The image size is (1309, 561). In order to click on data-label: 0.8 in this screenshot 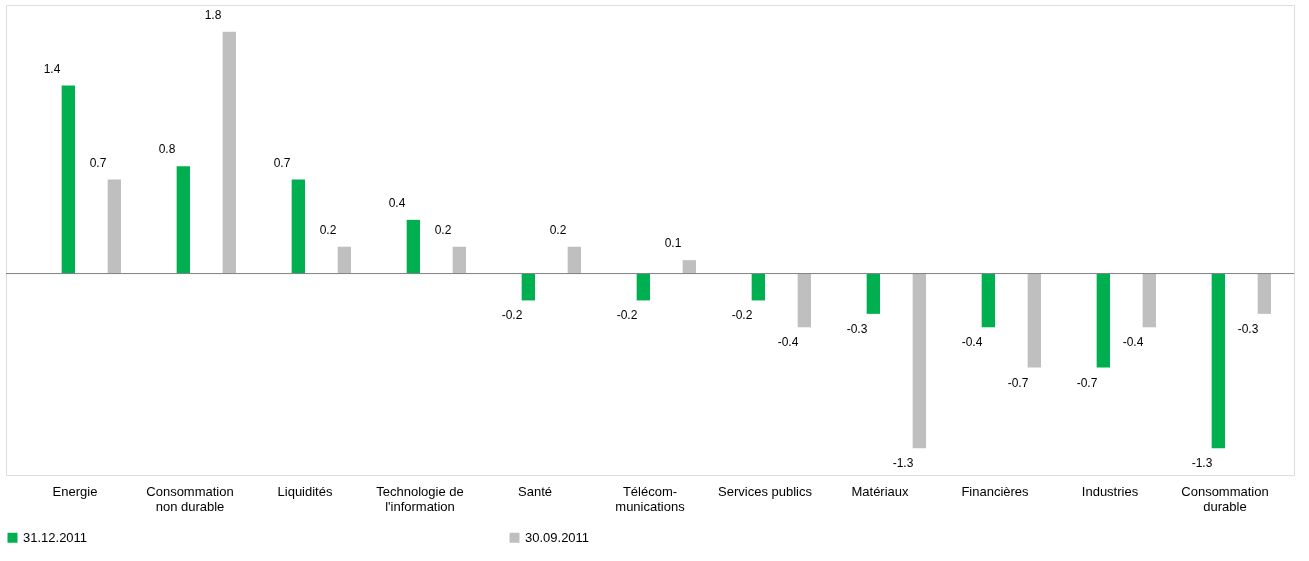, I will do `click(167, 149)`.